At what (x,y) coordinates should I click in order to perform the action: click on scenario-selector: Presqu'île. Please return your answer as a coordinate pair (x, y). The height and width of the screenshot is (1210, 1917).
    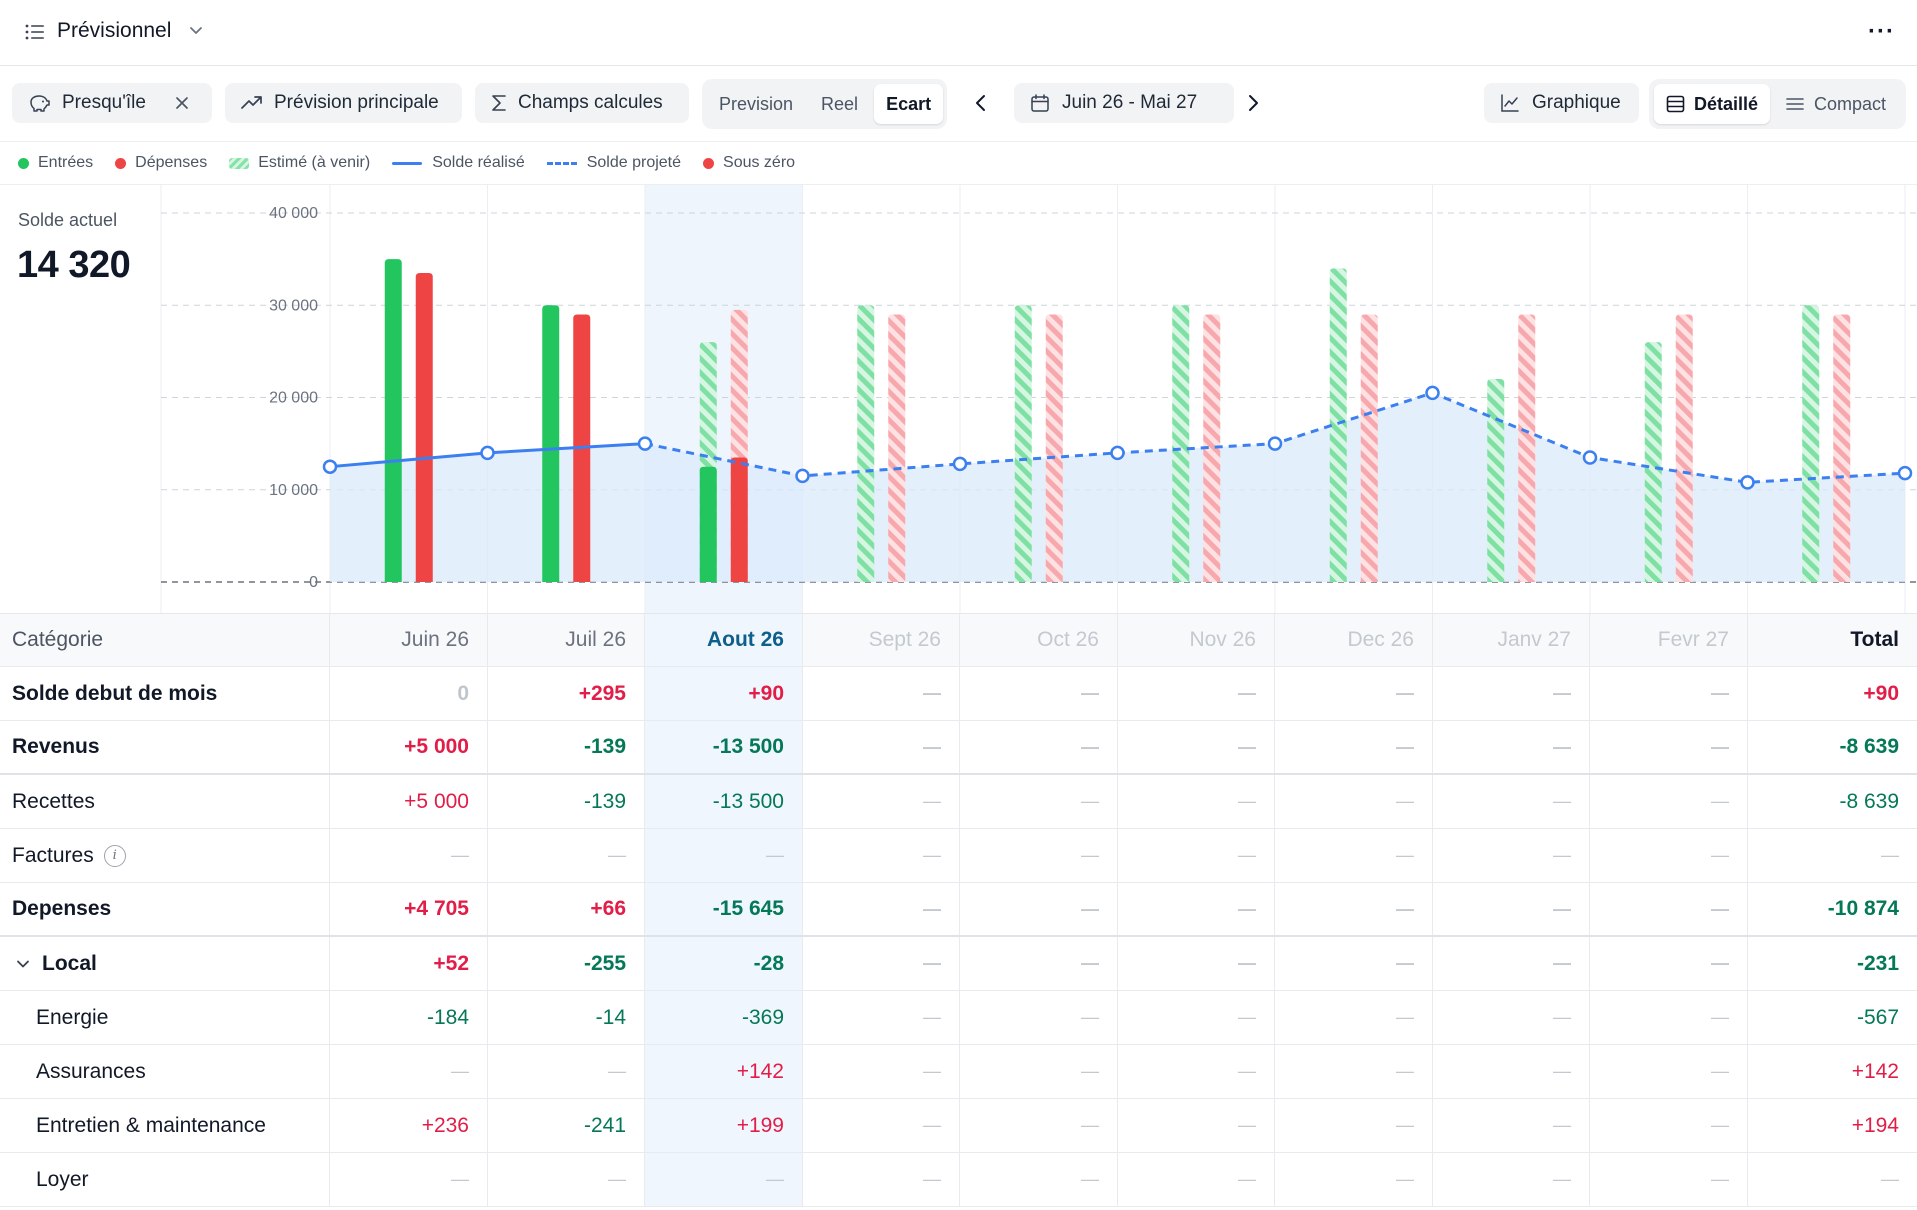
    Looking at the image, I should click on (112, 103).